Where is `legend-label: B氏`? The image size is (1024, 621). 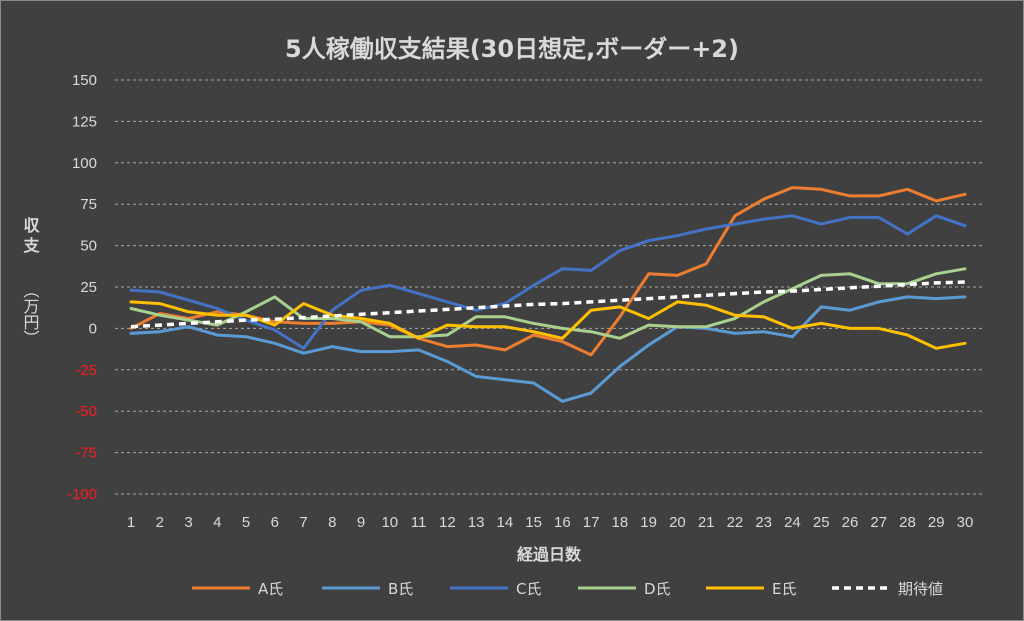
legend-label: B氏 is located at coordinates (400, 589).